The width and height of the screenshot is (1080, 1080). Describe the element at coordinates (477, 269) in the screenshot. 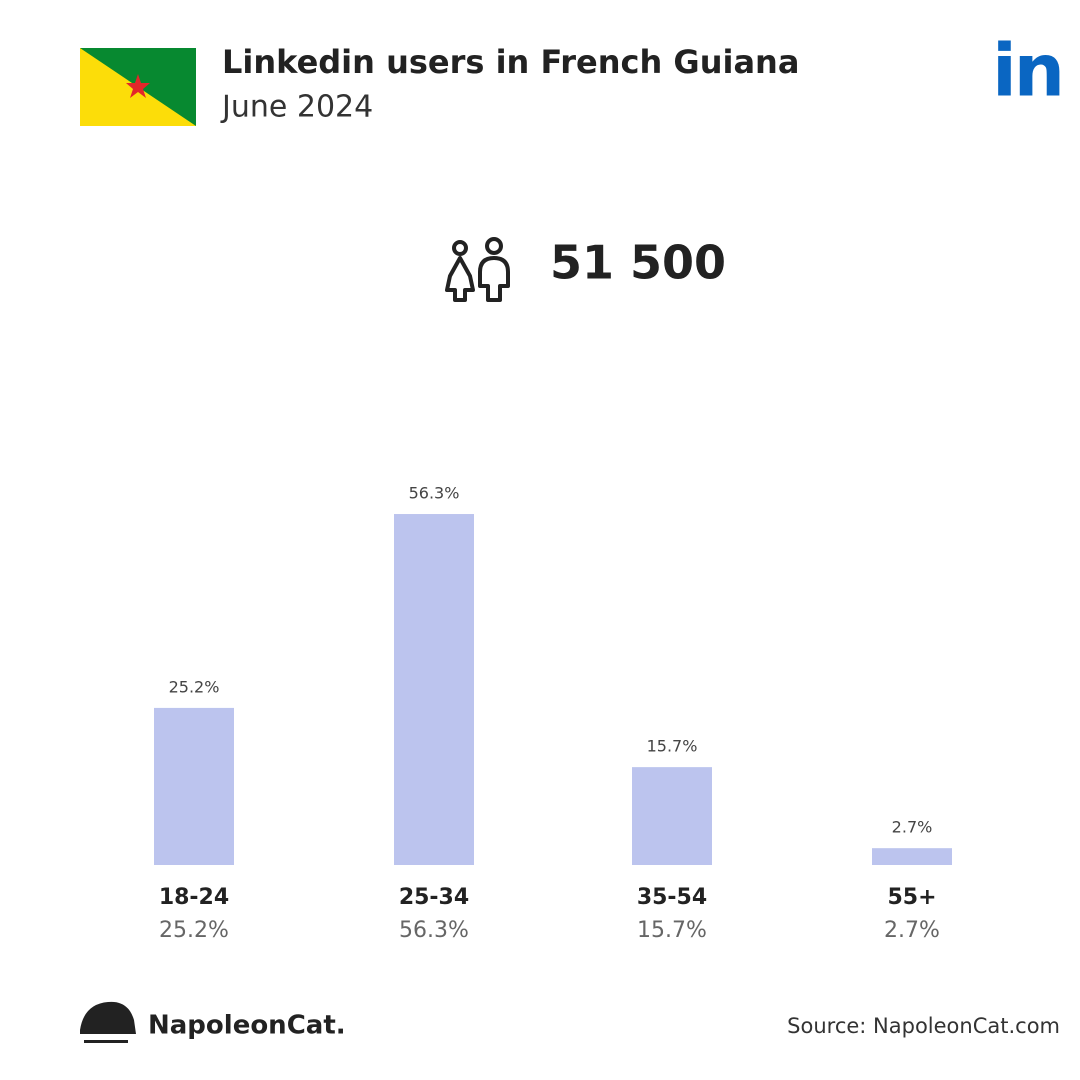

I see `users-icon` at that location.